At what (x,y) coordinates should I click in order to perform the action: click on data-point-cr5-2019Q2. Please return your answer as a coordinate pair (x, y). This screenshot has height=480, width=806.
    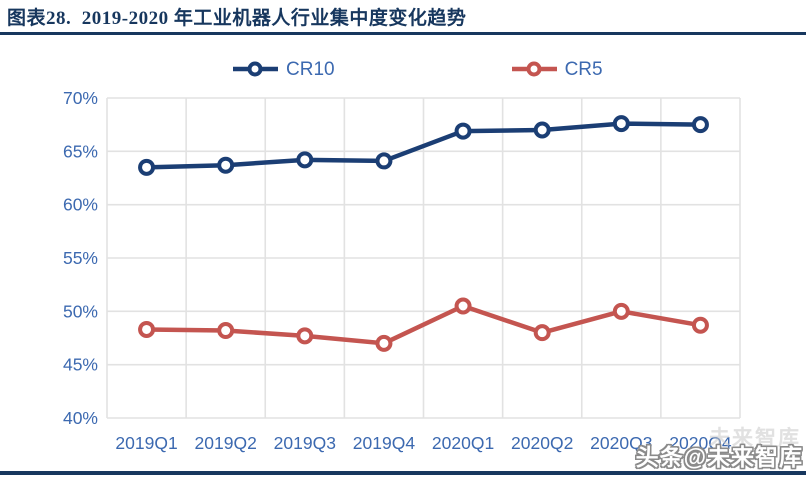
    Looking at the image, I should click on (226, 331).